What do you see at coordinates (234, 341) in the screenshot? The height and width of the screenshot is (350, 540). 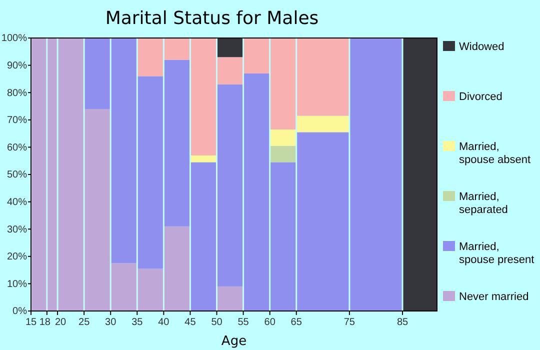 I see `x-axis-title: Age` at bounding box center [234, 341].